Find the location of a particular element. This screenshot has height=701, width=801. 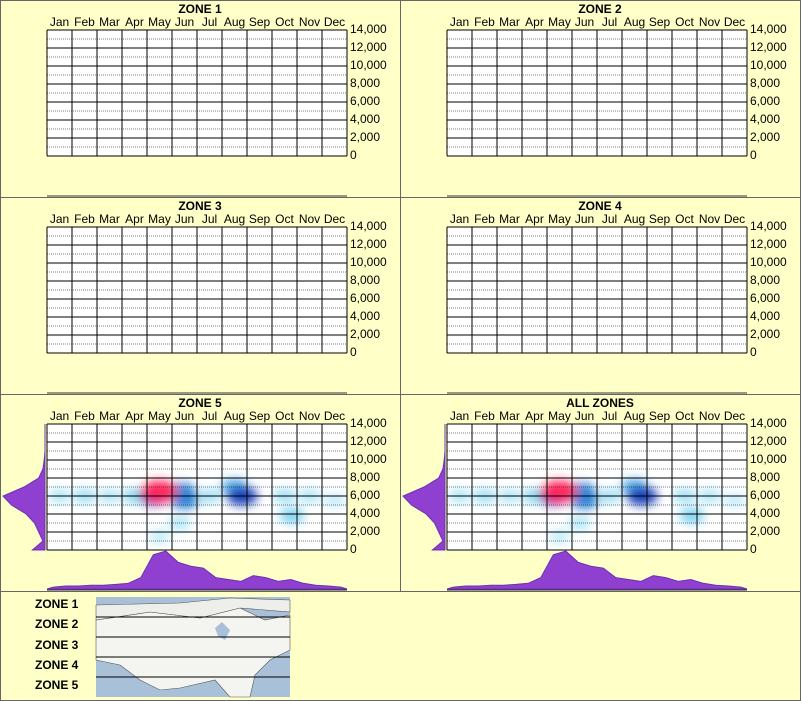

panel-title: ZONE 2 is located at coordinates (600, 9).